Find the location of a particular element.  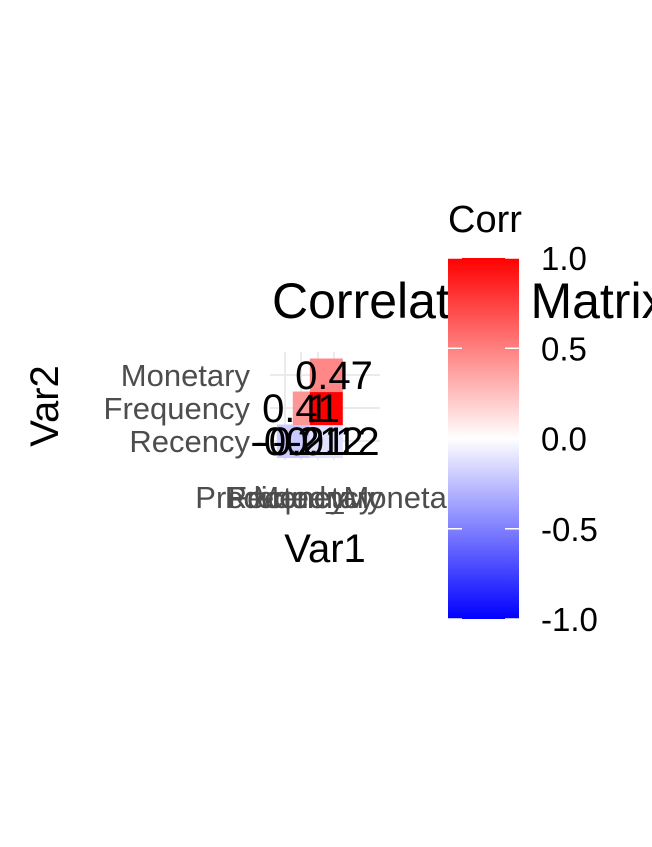

heatmap-cells is located at coordinates (309, 408).